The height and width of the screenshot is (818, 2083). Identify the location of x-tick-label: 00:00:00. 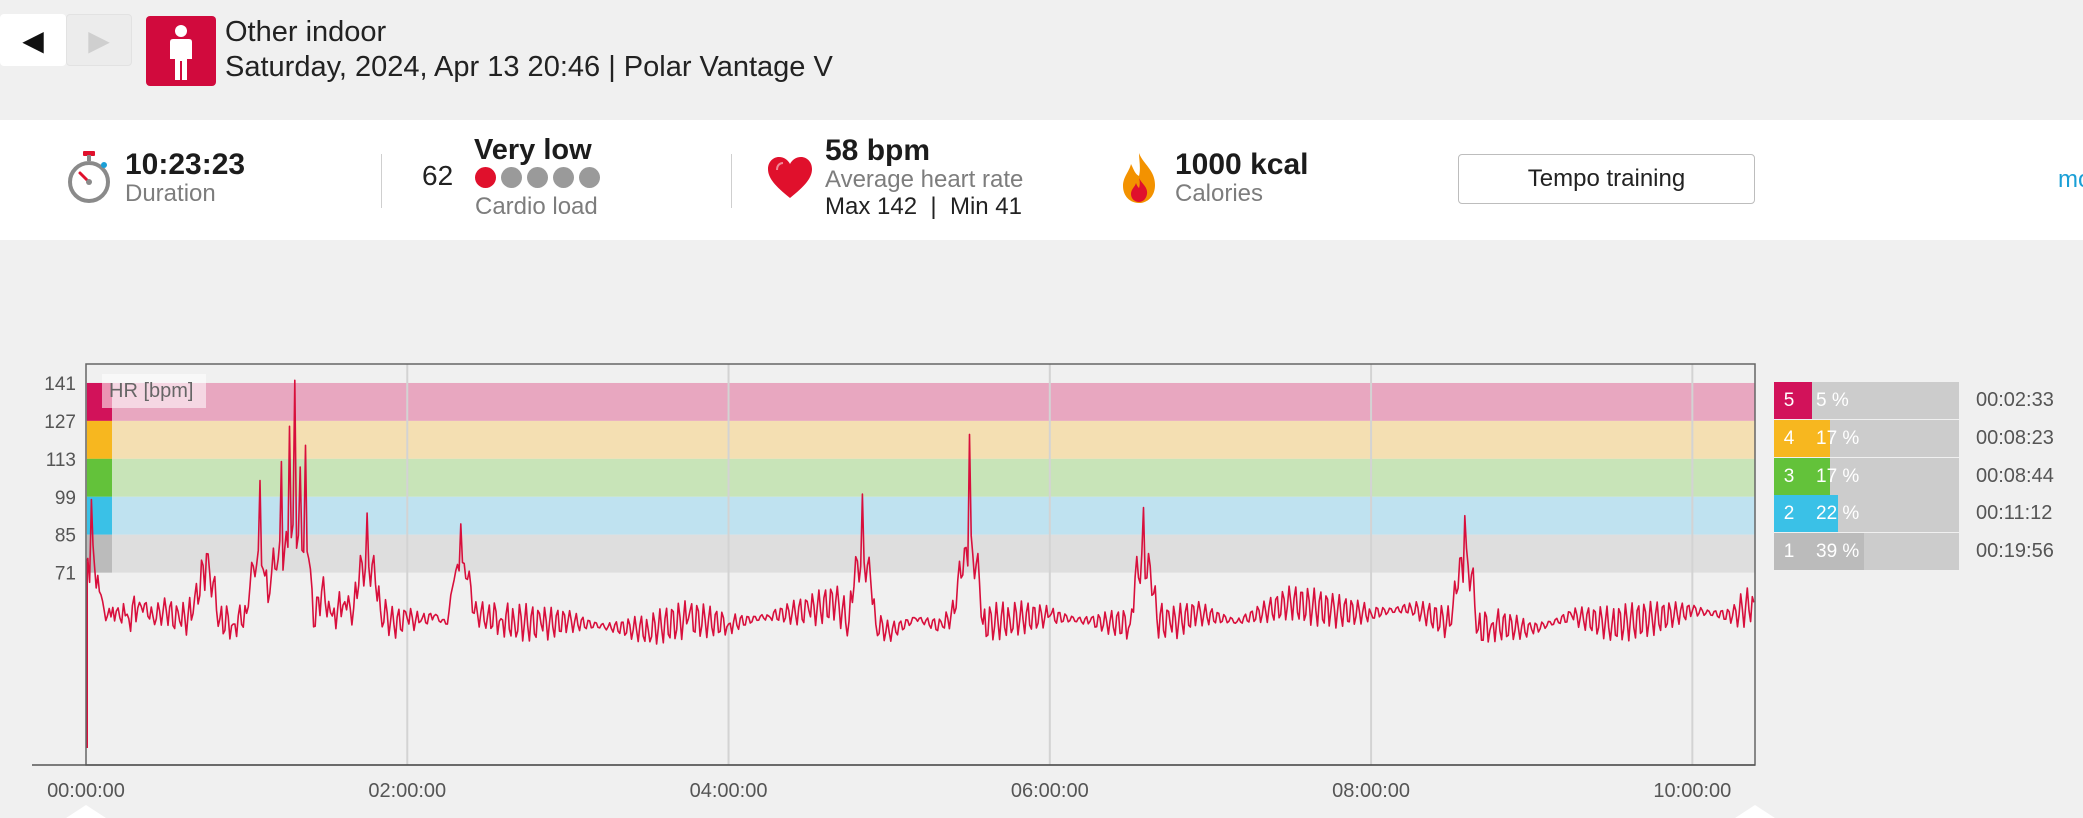
(86, 791).